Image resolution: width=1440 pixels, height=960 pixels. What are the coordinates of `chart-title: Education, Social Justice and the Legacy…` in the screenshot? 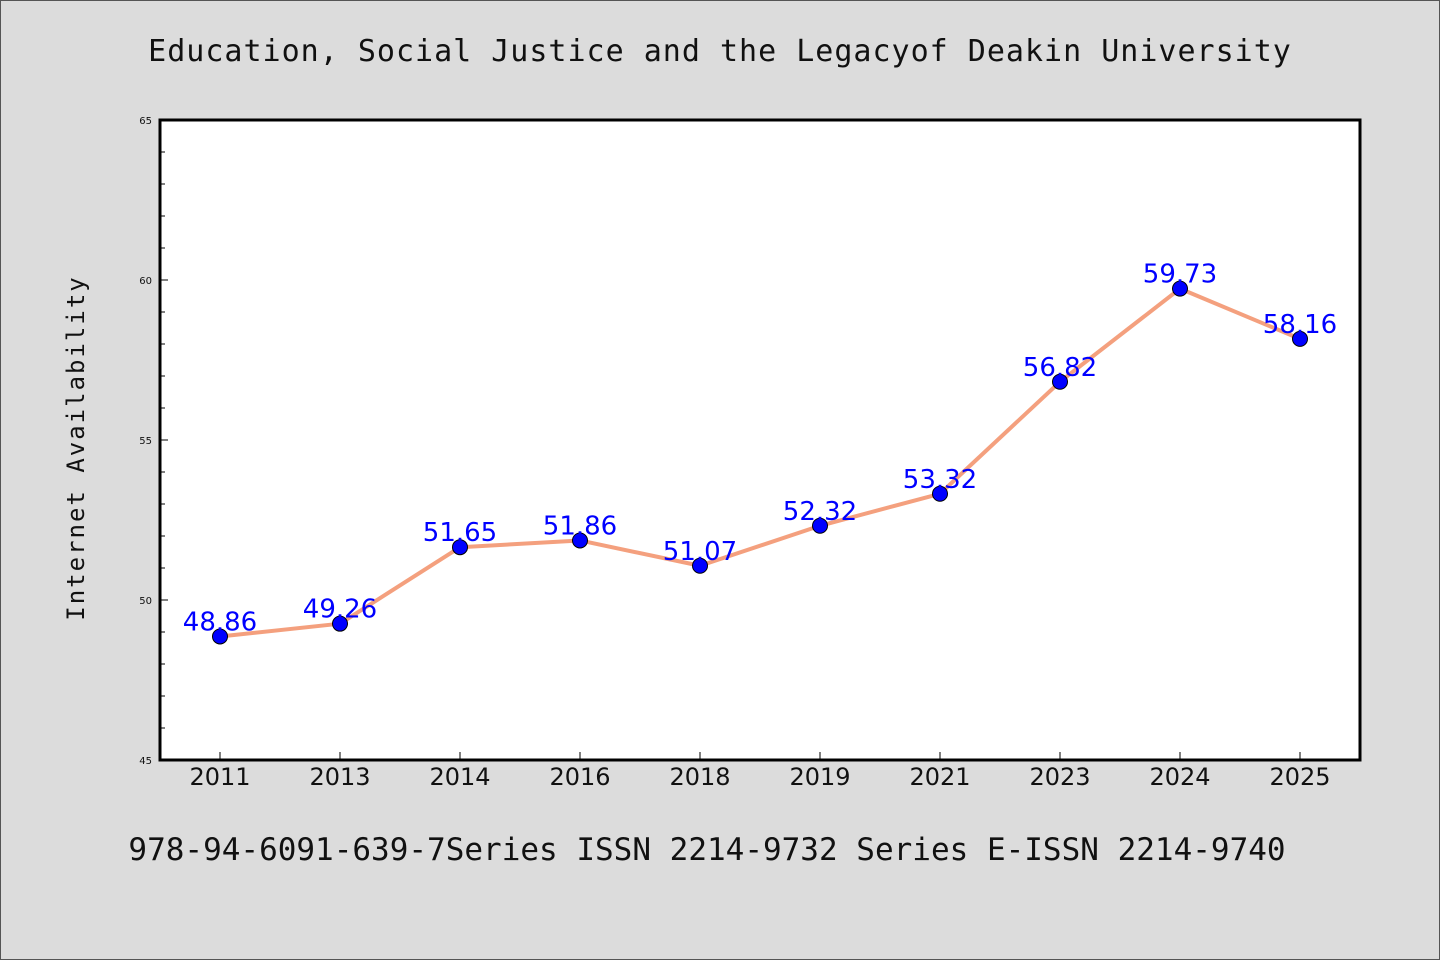 It's located at (720, 51).